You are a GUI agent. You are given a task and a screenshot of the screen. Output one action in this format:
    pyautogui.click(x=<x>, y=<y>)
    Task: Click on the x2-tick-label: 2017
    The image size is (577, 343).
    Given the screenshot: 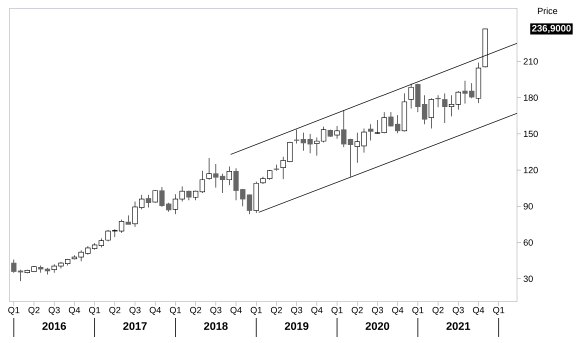 What is the action you would take?
    pyautogui.click(x=135, y=326)
    